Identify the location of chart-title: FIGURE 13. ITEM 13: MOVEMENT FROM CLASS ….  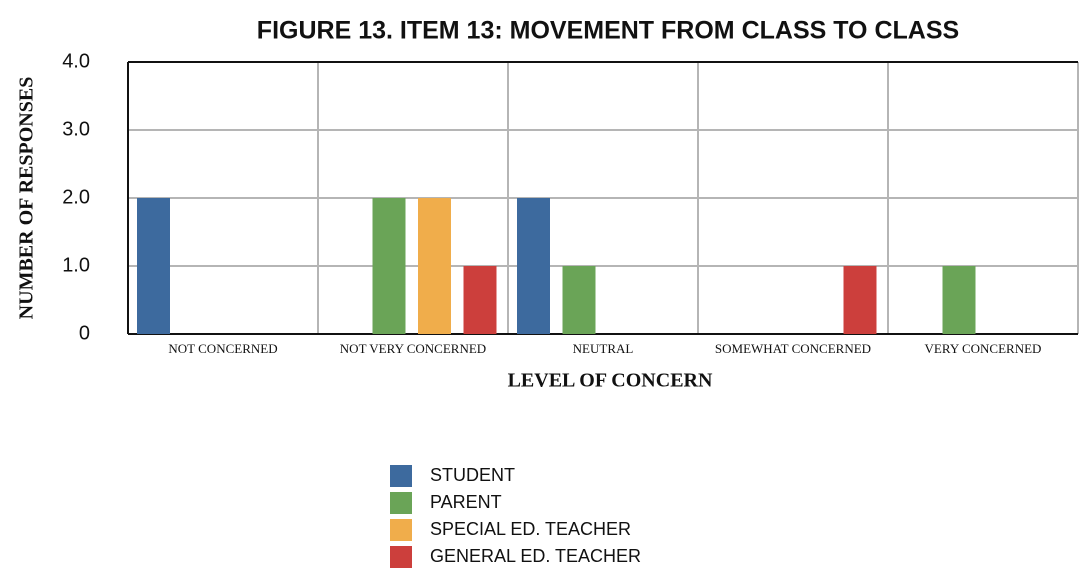
(608, 31).